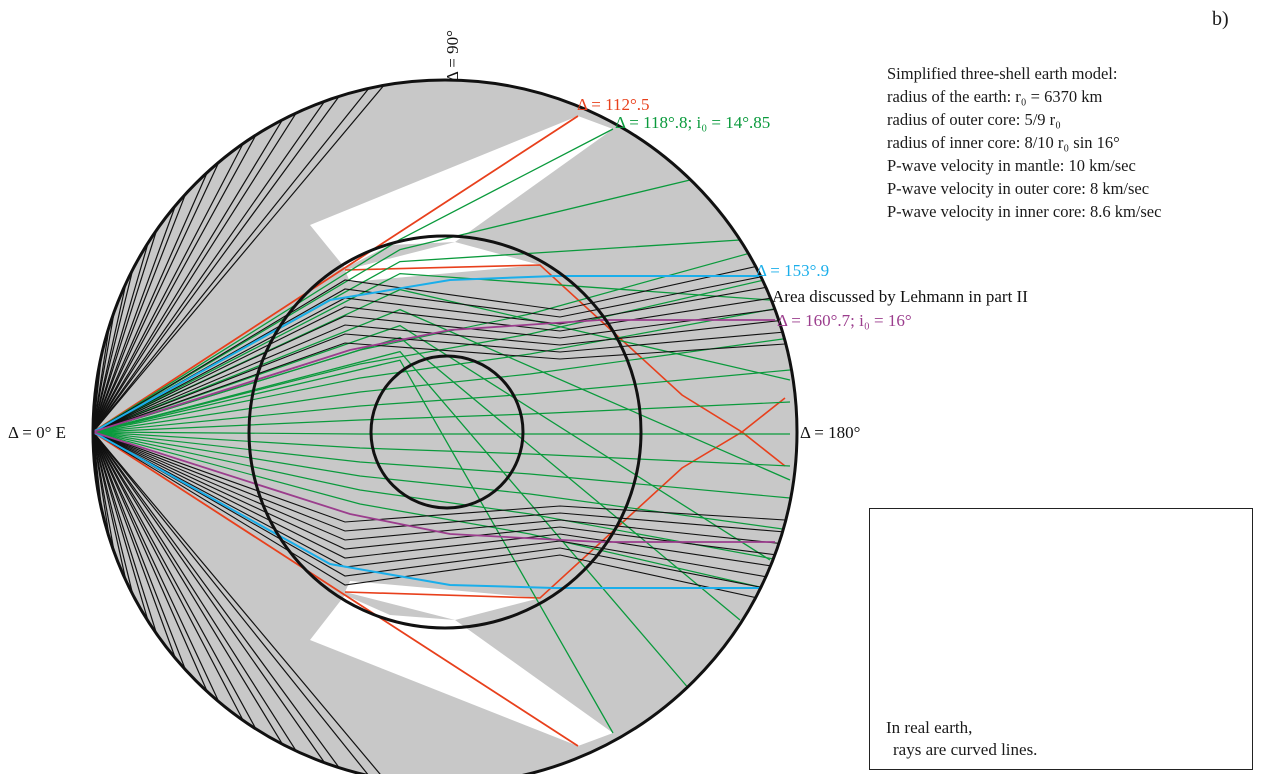  What do you see at coordinates (965, 749) in the screenshot?
I see `inset-caption-2: rays are curved lines.` at bounding box center [965, 749].